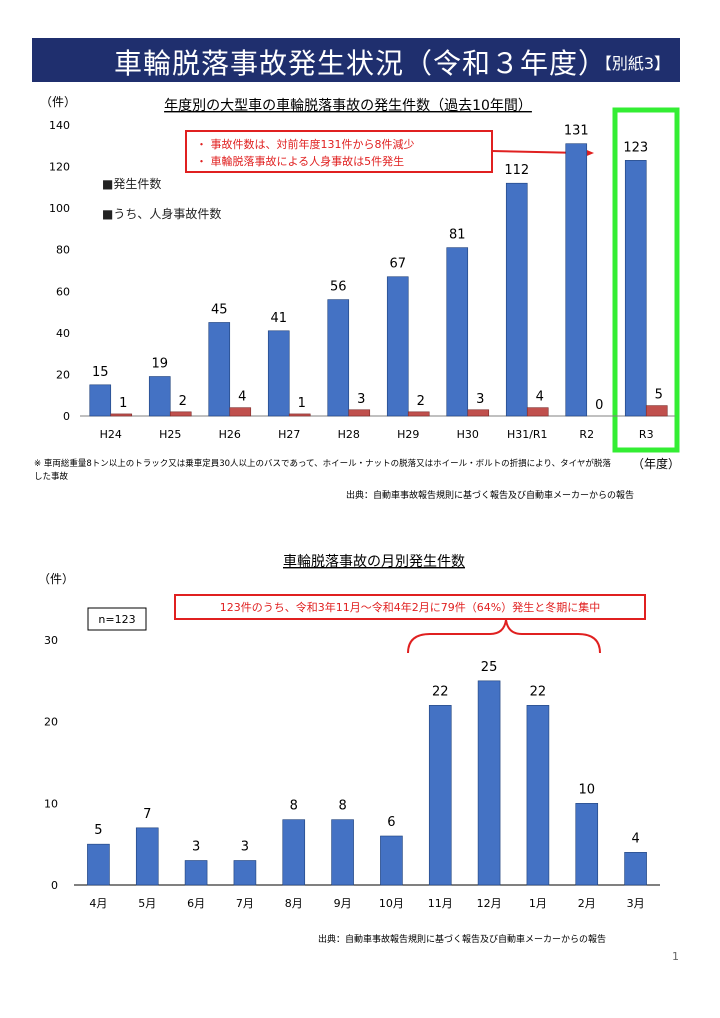 The image size is (720, 1018). I want to click on x-tick-label: 9月, so click(343, 903).